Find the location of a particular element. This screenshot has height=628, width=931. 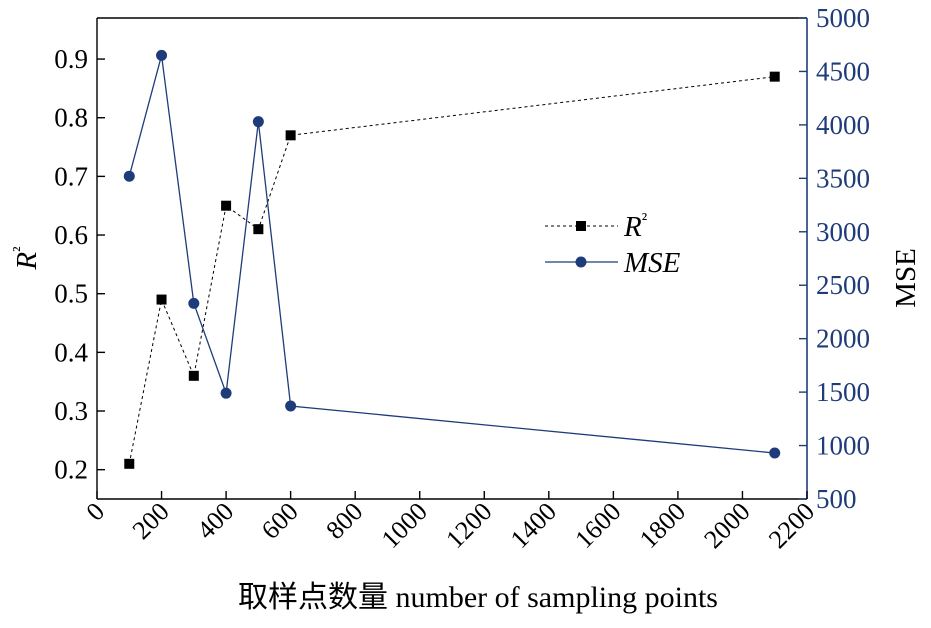

x-tick-label: 600 is located at coordinates (280, 521).